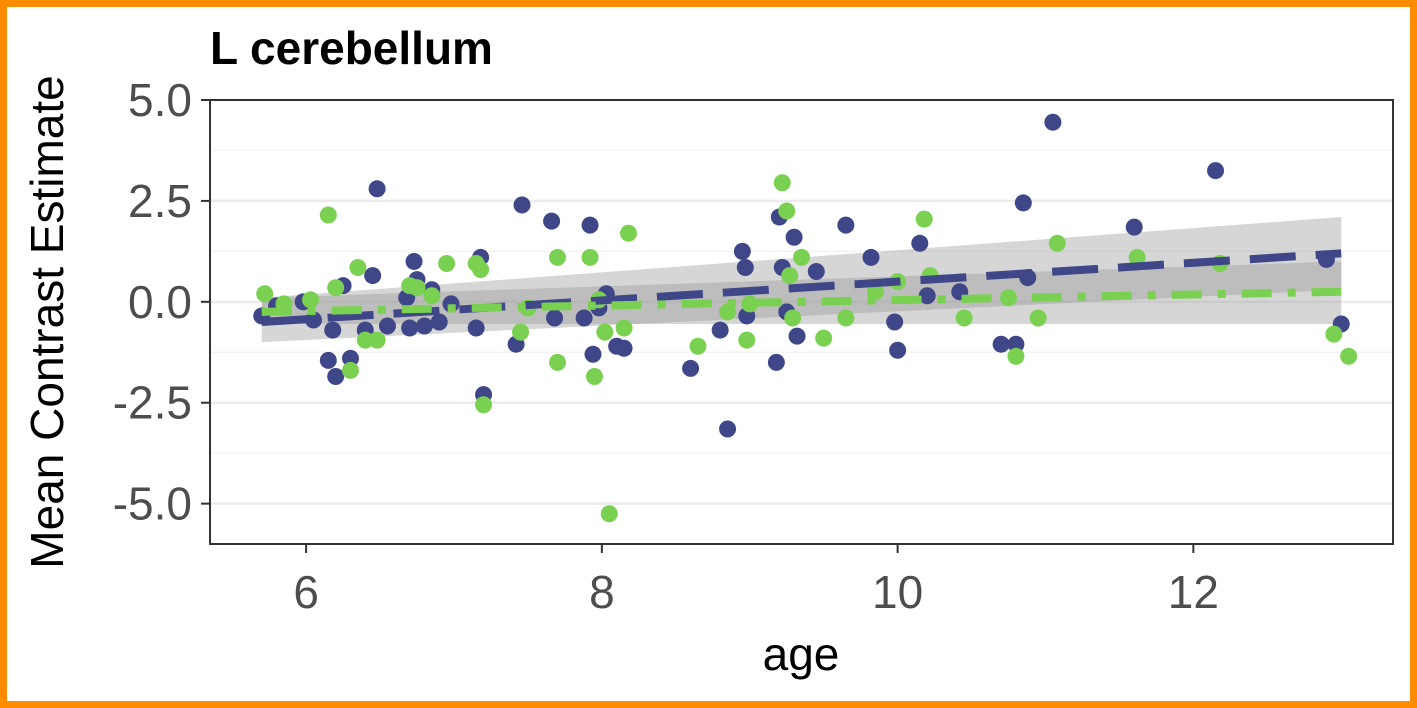 The image size is (1417, 708). What do you see at coordinates (756, 581) in the screenshot?
I see `x-axis-ticks: 6 8 10 12` at bounding box center [756, 581].